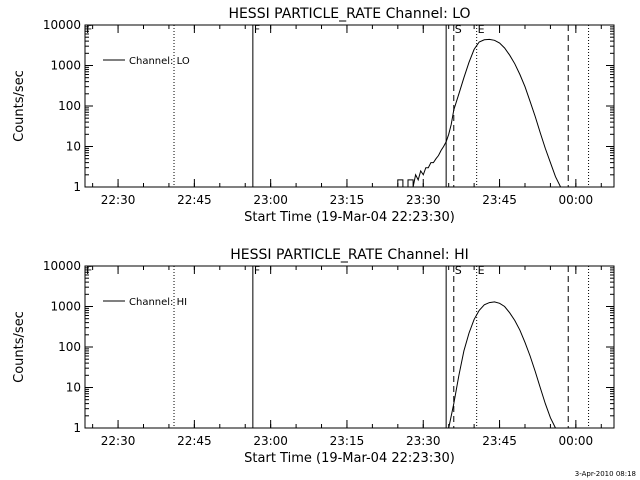 The height and width of the screenshot is (480, 640). I want to click on legend-entry: Channel: HI, so click(158, 302).